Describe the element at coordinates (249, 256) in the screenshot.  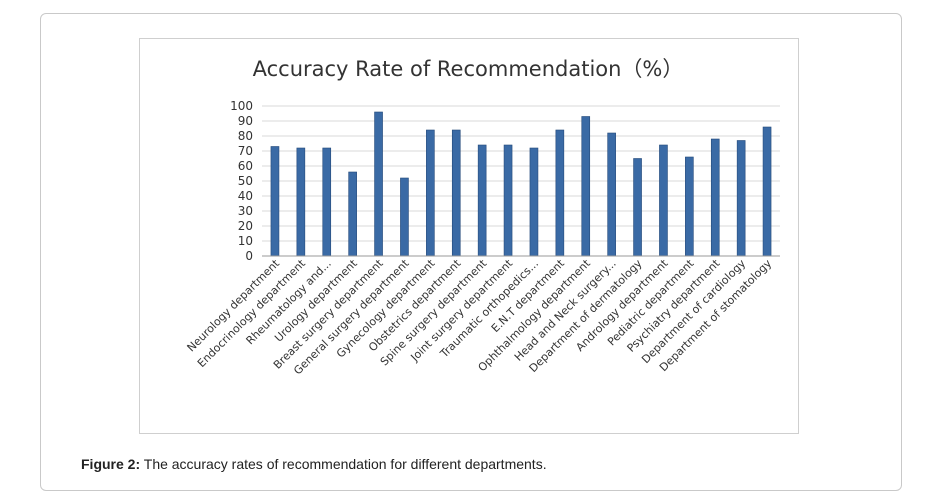
I see `y-tick-label: 0` at that location.